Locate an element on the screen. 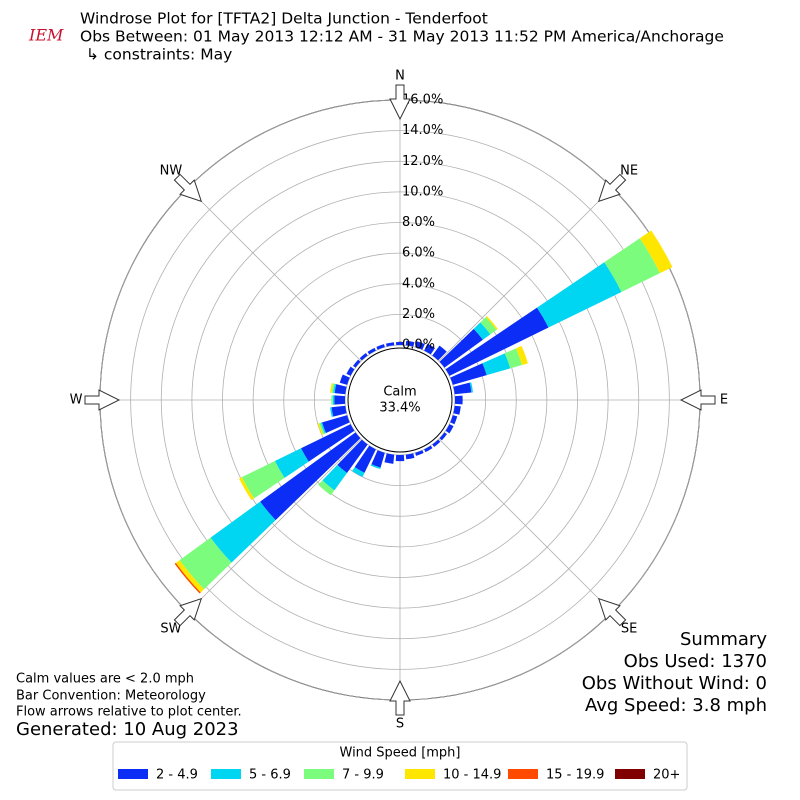  legend-title: Wind Speed [mph] is located at coordinates (400, 753).